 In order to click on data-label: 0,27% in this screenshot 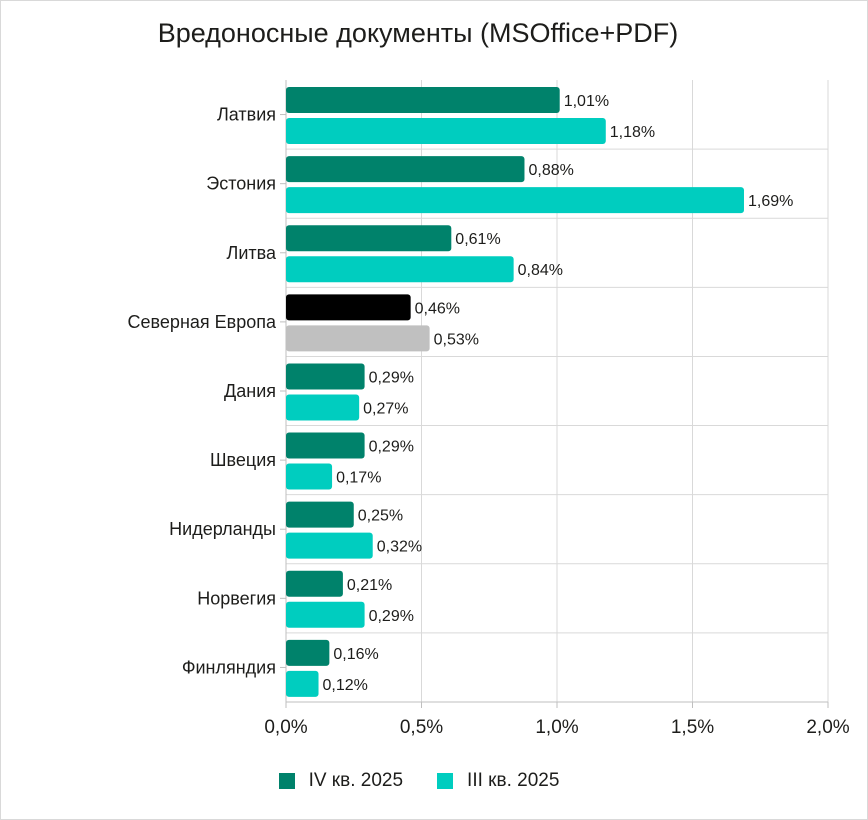, I will do `click(385, 408)`.